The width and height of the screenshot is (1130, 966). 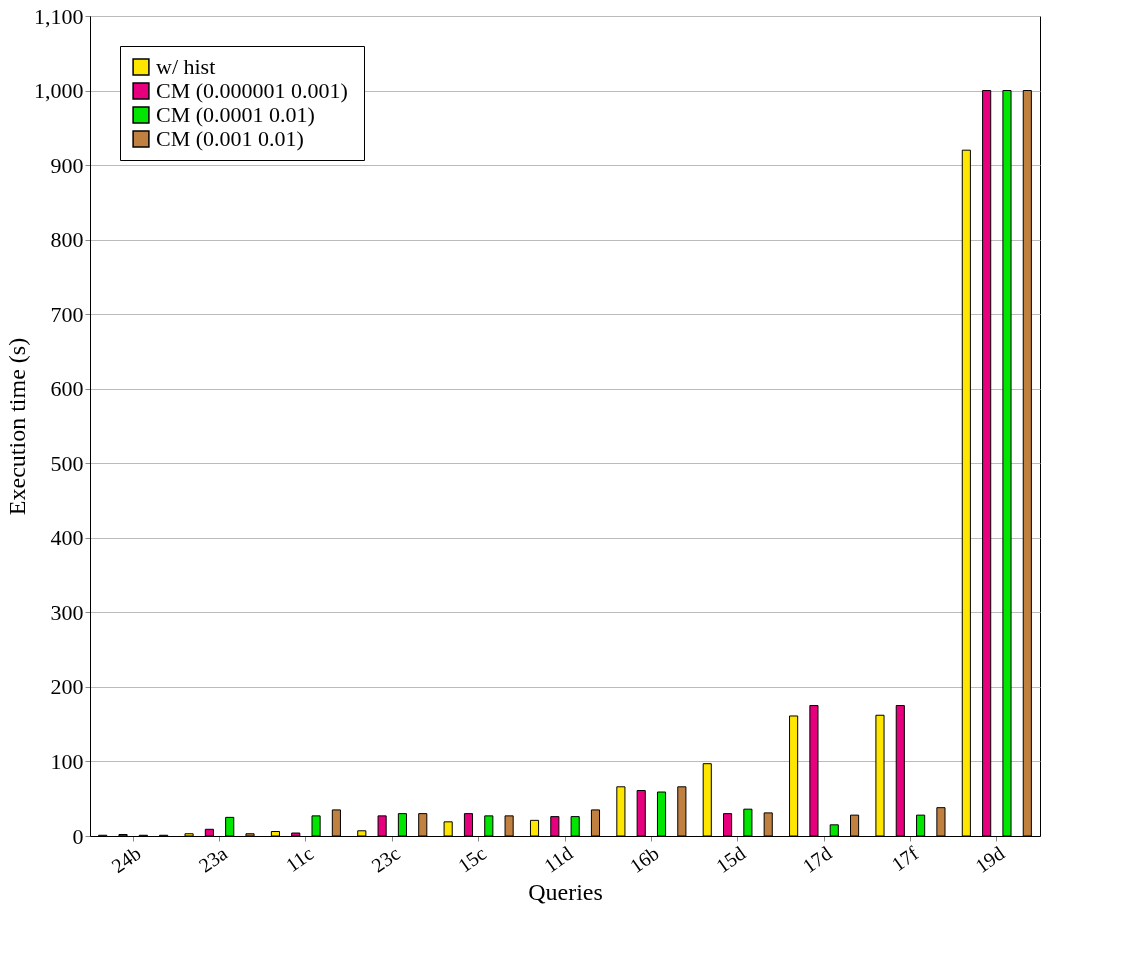 I want to click on x-tick-label: 23c, so click(x=385, y=859).